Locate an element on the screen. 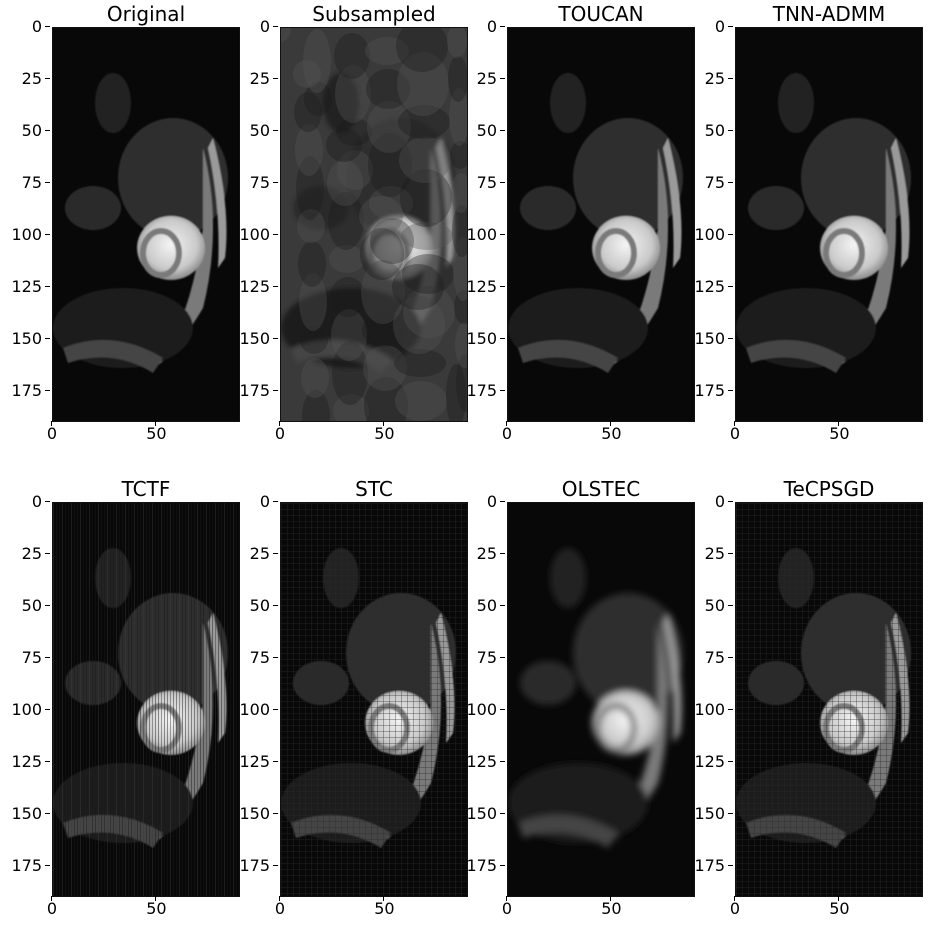  panel-tecpsgd: TeCPSGD 0 25 50 75 100 125 150 175 0 50 is located at coordinates (803, 700).